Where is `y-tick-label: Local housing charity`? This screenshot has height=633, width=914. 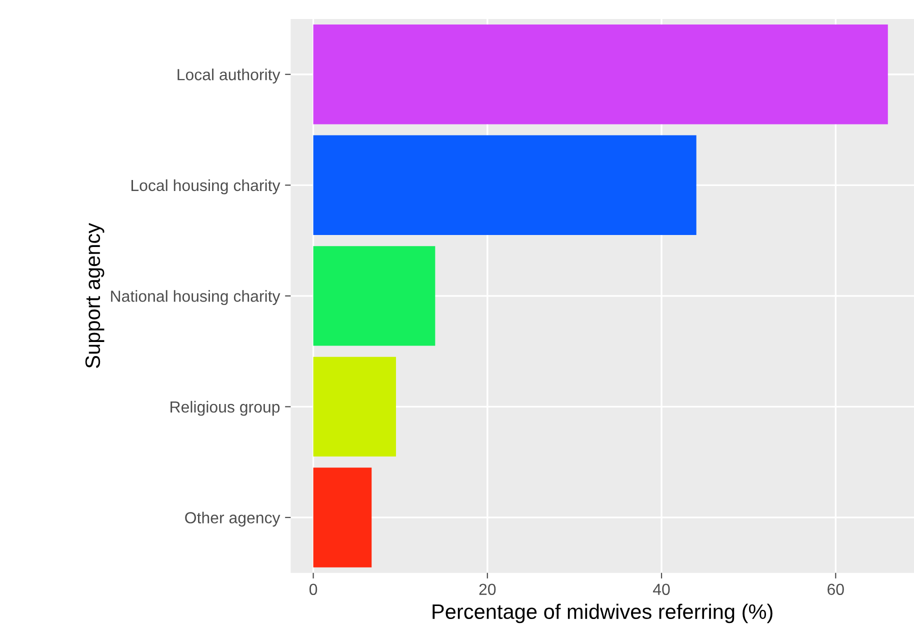 y-tick-label: Local housing charity is located at coordinates (206, 186).